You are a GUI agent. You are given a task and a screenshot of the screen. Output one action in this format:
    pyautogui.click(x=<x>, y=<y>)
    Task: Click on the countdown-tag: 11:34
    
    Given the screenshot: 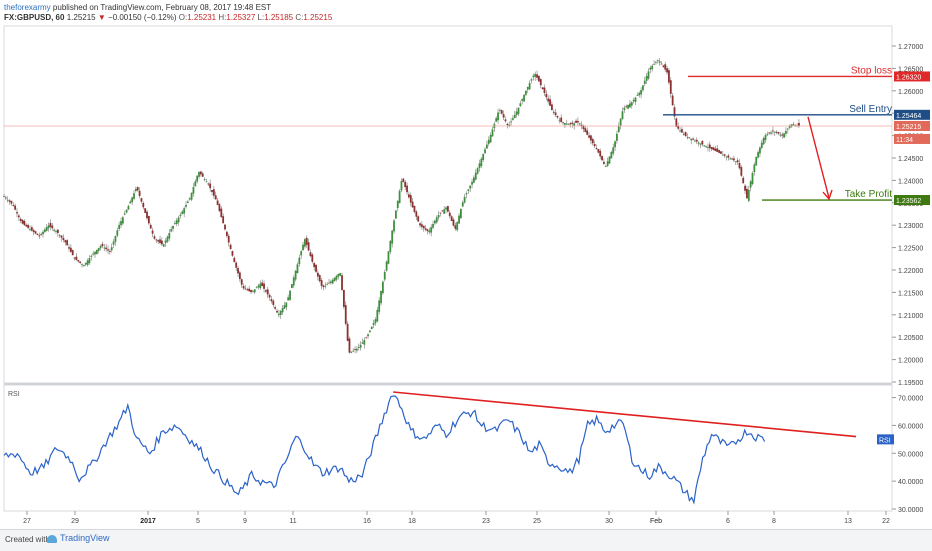 What is the action you would take?
    pyautogui.click(x=904, y=140)
    